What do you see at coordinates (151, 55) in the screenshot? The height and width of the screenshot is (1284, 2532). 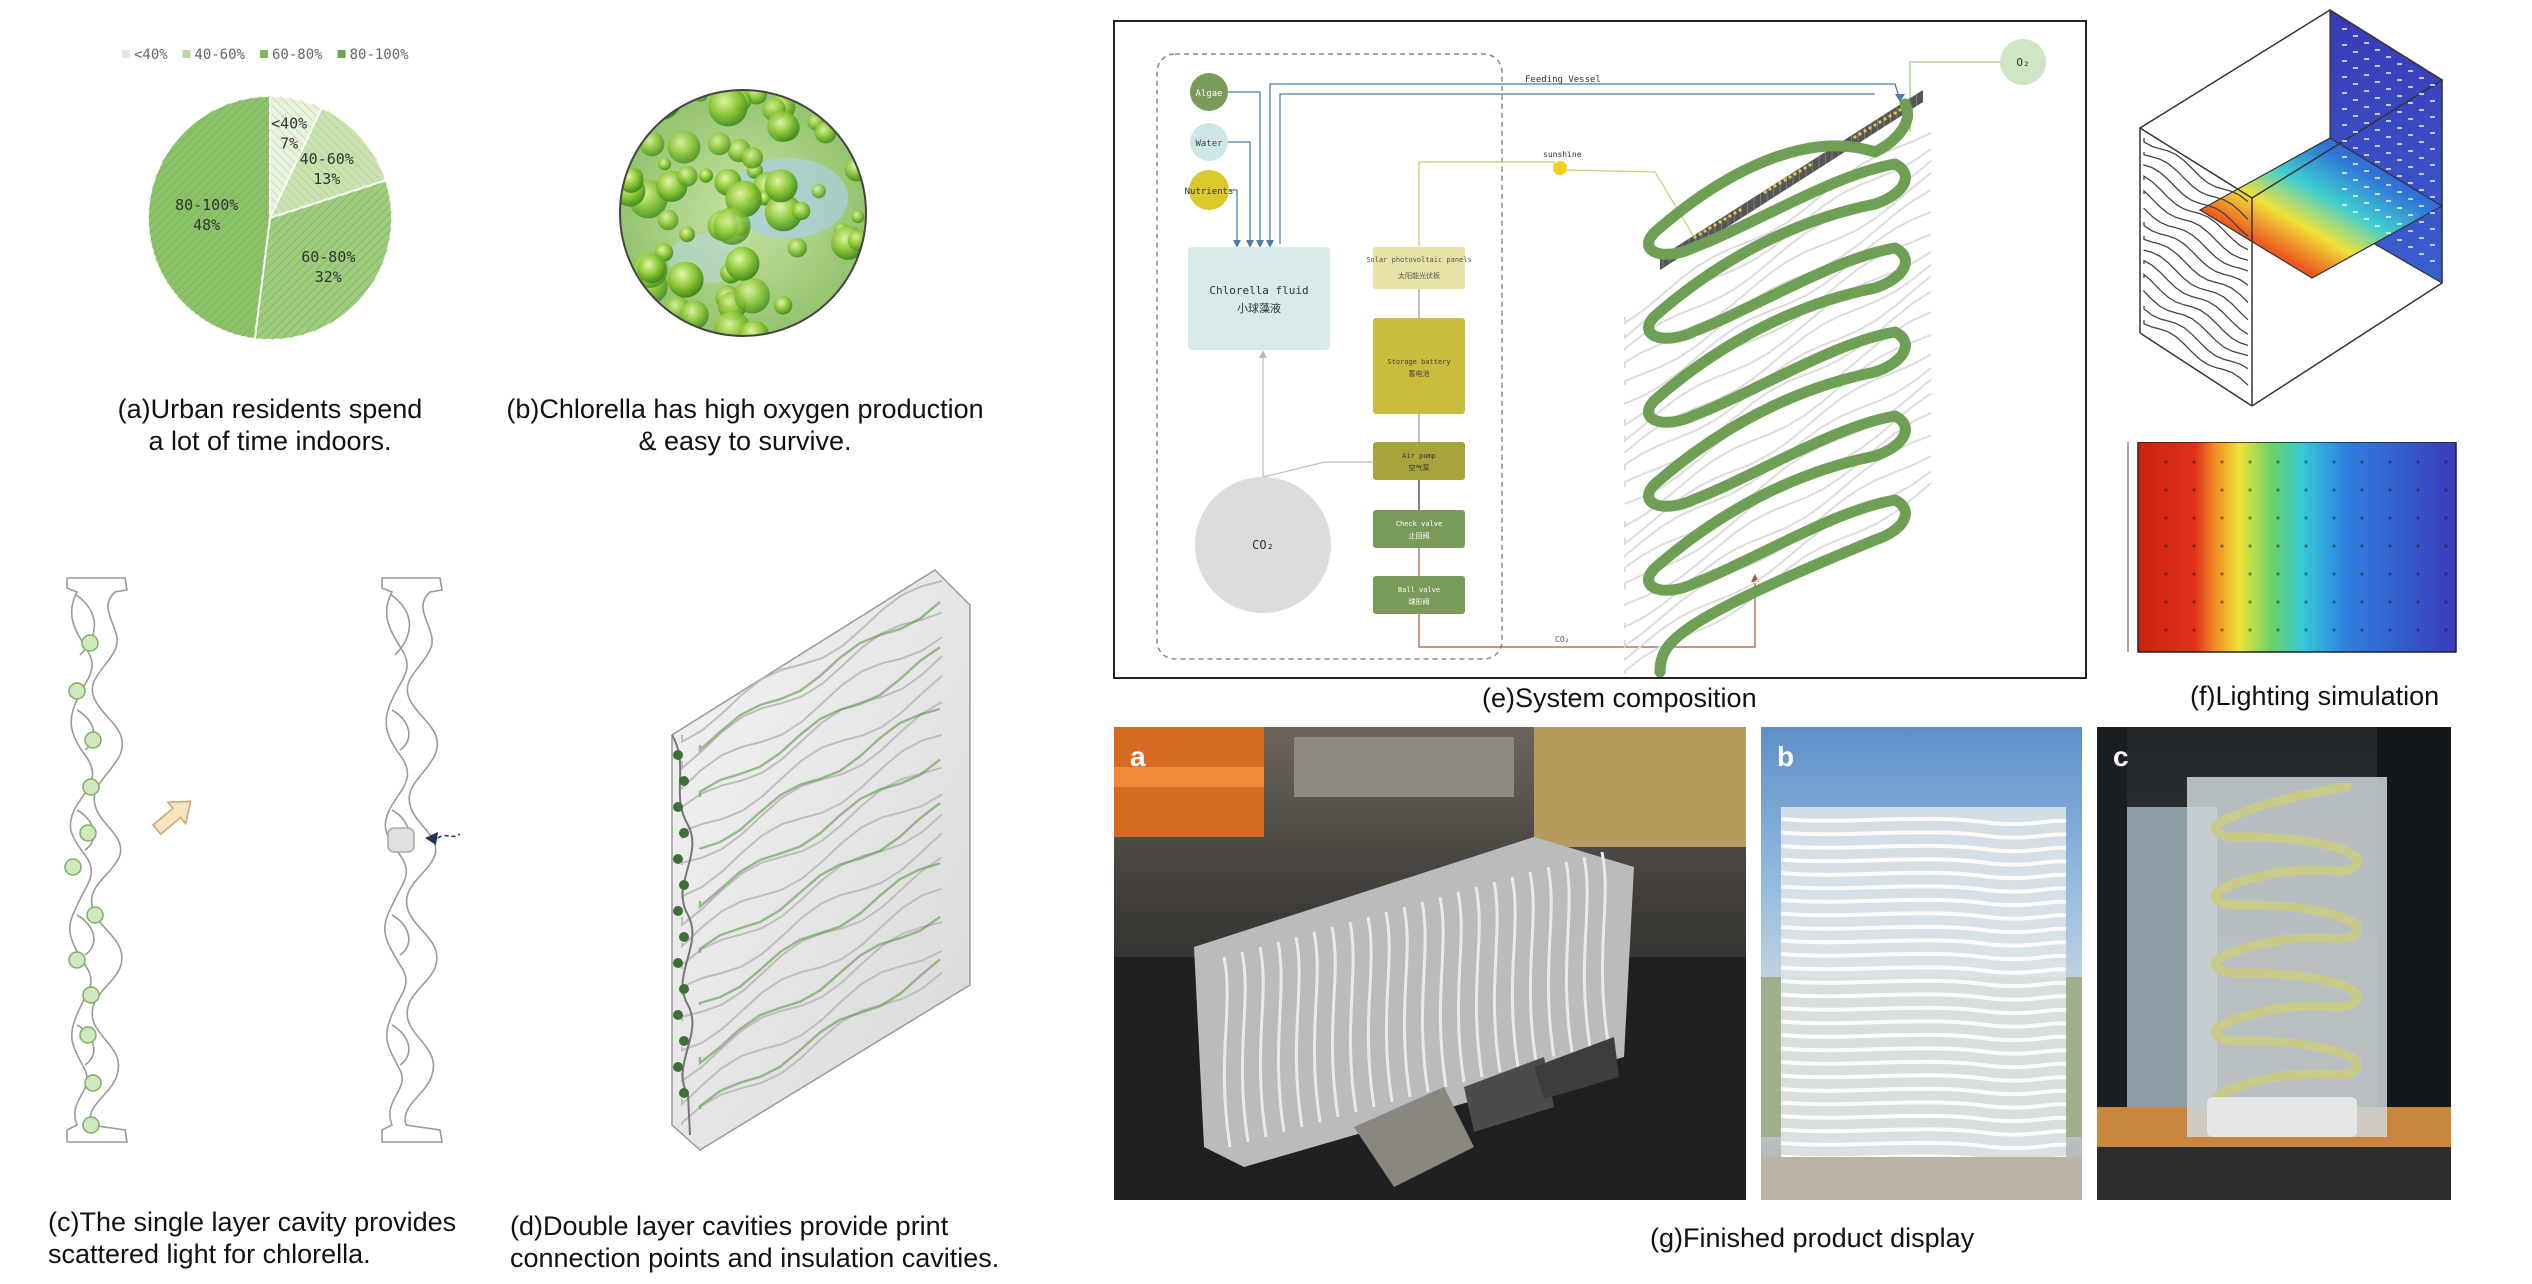 I see `legend-label-0: <40%` at bounding box center [151, 55].